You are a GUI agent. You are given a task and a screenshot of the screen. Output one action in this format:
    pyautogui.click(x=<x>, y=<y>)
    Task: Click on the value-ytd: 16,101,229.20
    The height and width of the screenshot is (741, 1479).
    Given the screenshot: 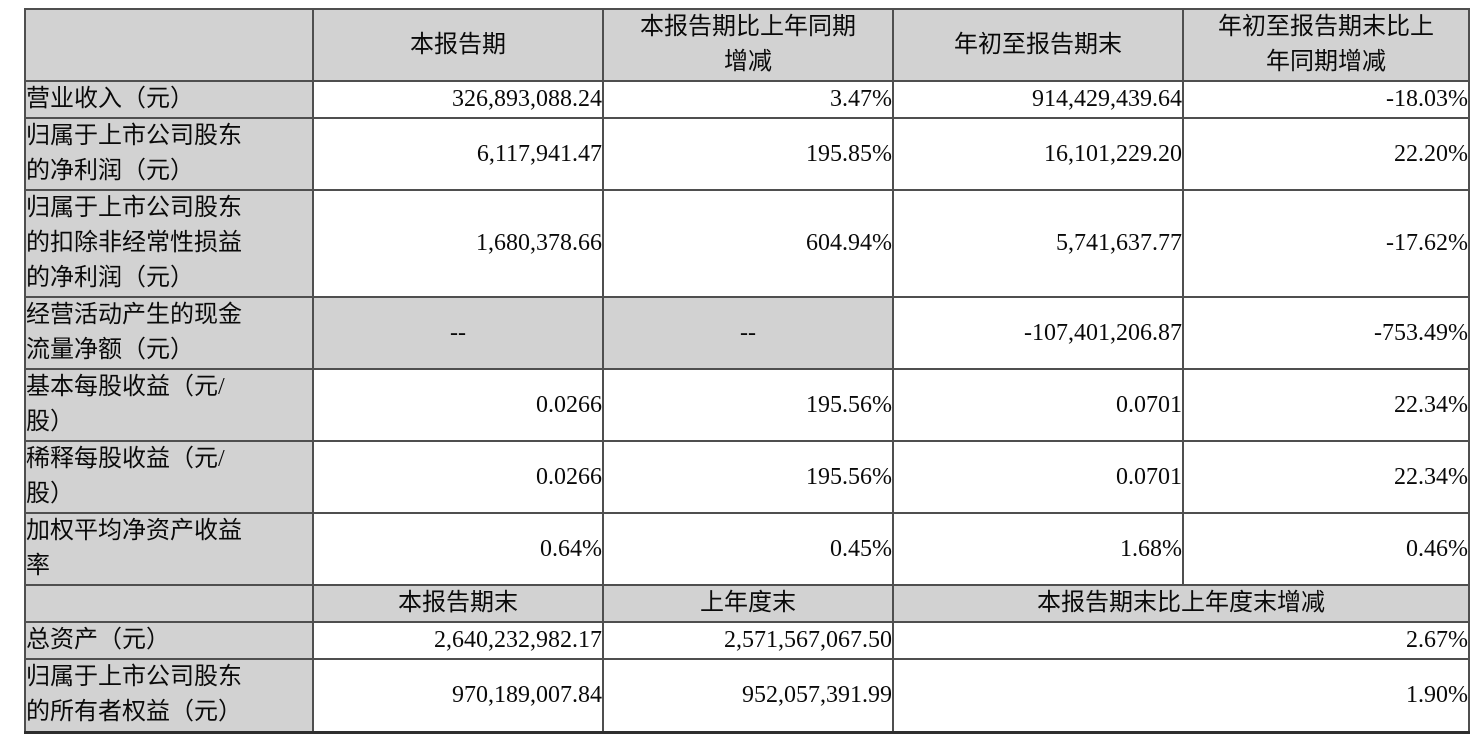 What is the action you would take?
    pyautogui.click(x=1038, y=154)
    